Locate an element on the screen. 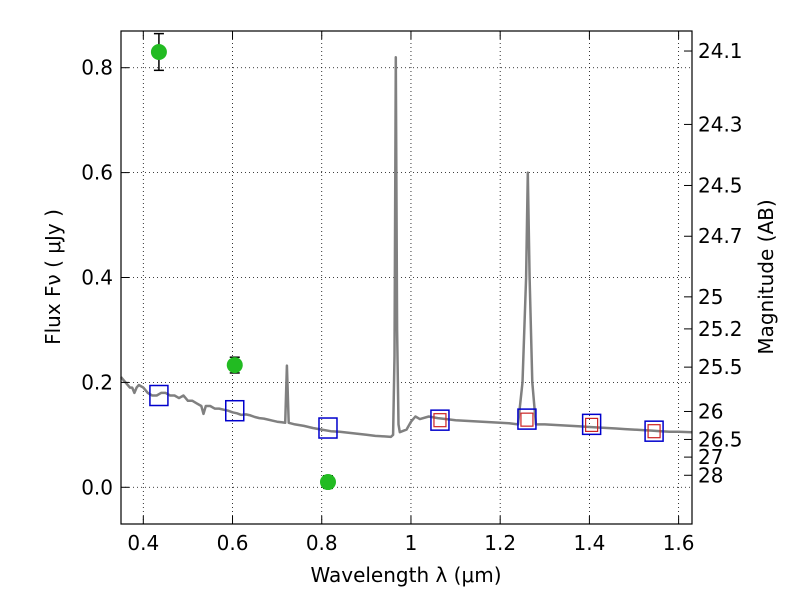 This screenshot has height=600, width=800. y-axis-label: Flux Fν ( μJy ) is located at coordinates (53, 277).